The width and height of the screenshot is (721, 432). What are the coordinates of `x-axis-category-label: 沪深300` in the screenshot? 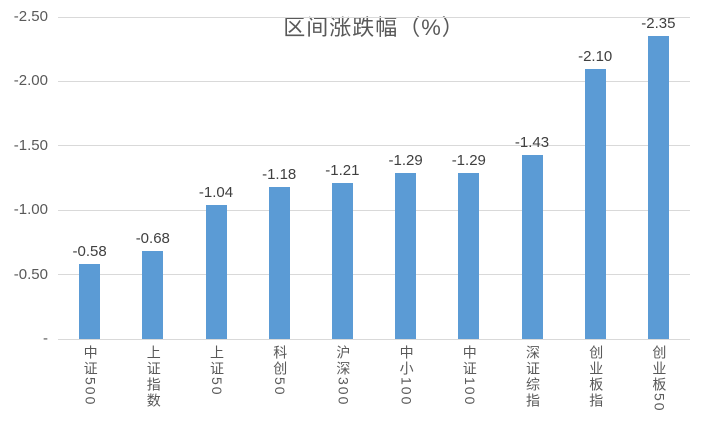 It's located at (343, 376).